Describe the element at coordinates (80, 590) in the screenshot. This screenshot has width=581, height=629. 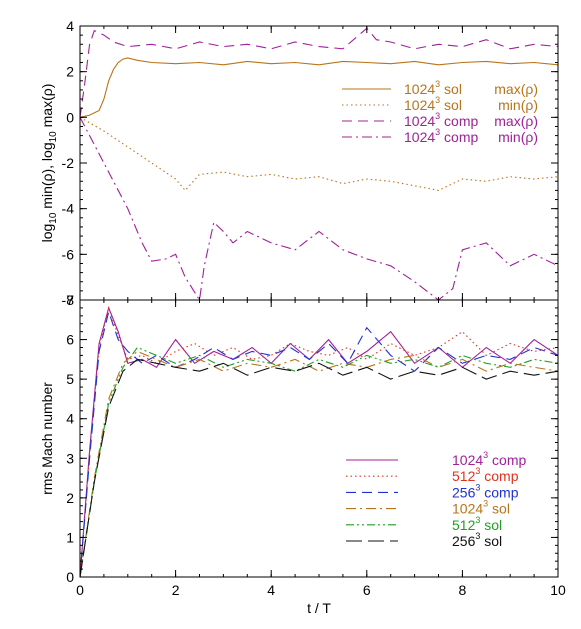
I see `x-tick-label: 0` at that location.